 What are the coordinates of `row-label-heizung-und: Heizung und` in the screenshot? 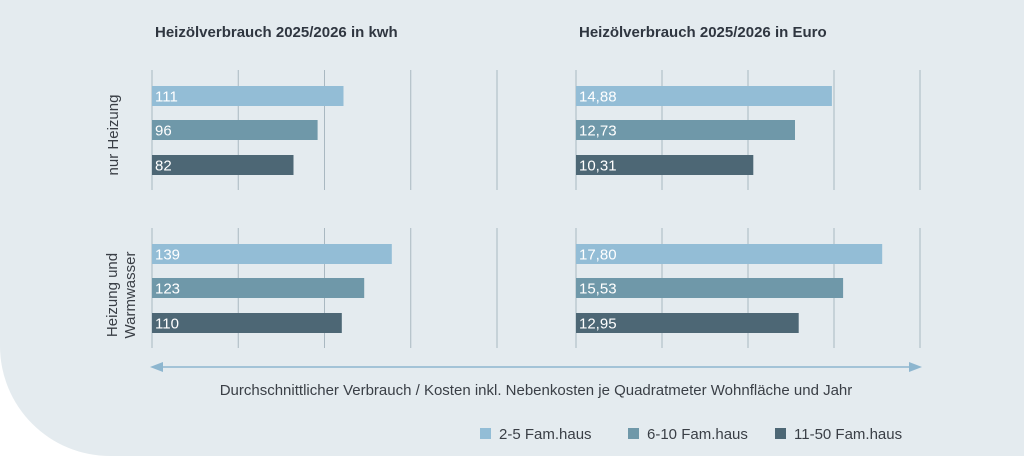 It's located at (112, 295).